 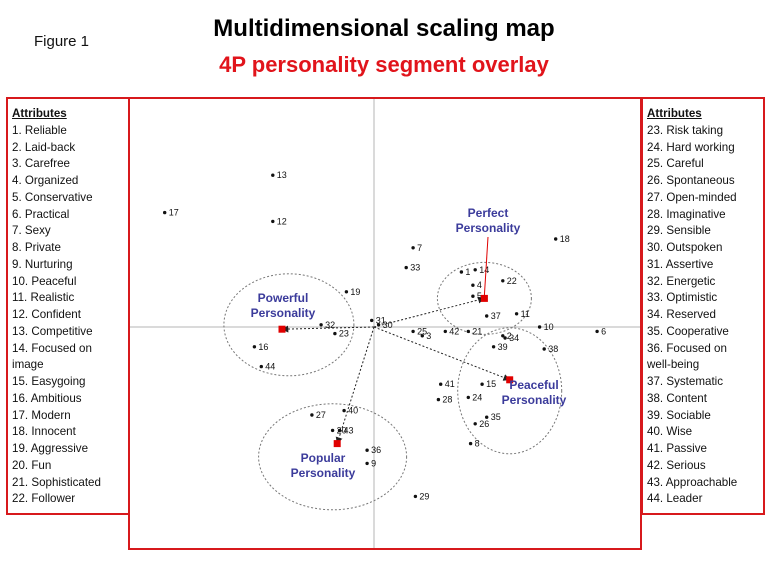 What do you see at coordinates (44, 147) in the screenshot?
I see `attribute-item: 2. Laid-back` at bounding box center [44, 147].